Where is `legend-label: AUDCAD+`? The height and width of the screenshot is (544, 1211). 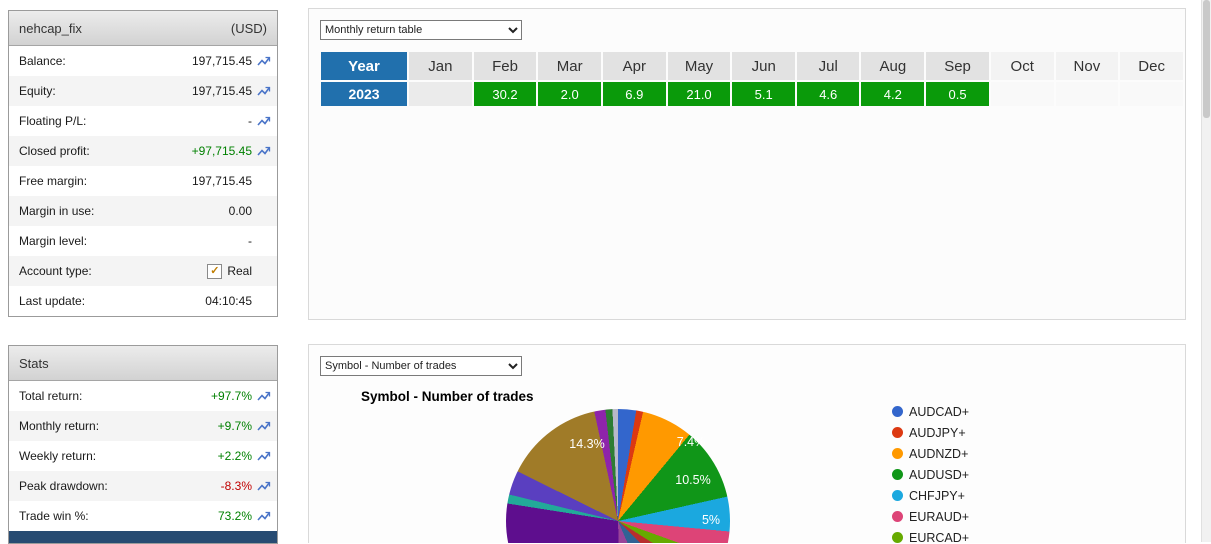 legend-label: AUDCAD+ is located at coordinates (939, 411).